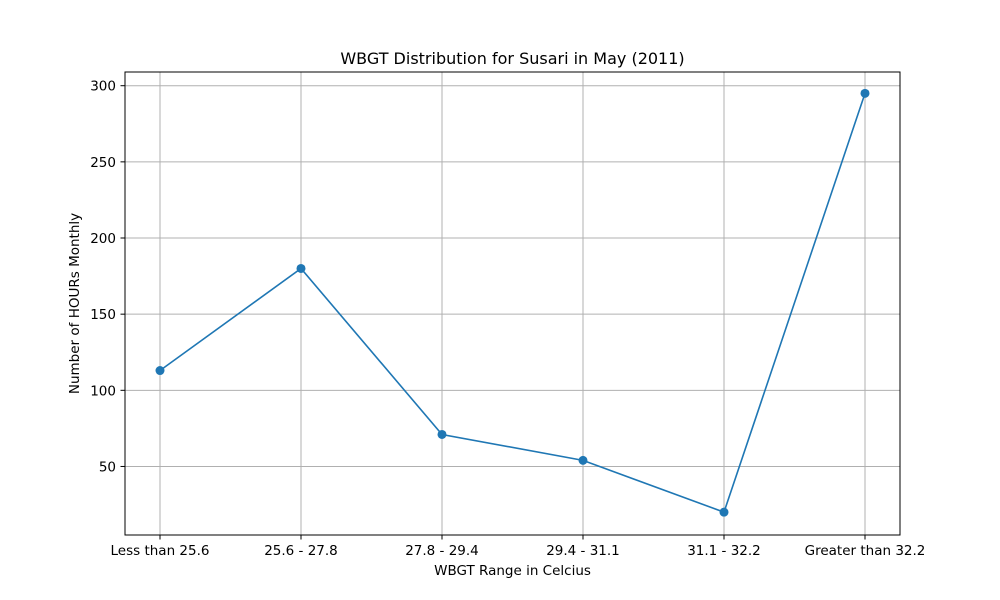  I want to click on y-tick-label: 300, so click(103, 87).